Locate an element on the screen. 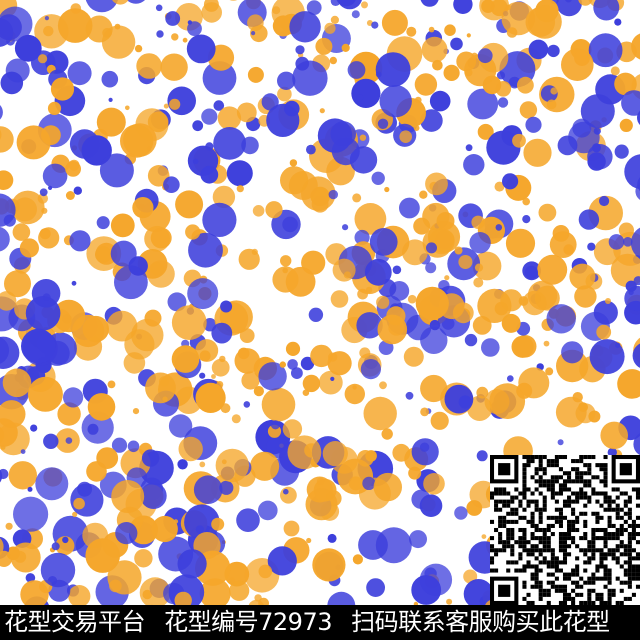 This screenshot has width=640, height=640. qr-code-icon is located at coordinates (565, 530).